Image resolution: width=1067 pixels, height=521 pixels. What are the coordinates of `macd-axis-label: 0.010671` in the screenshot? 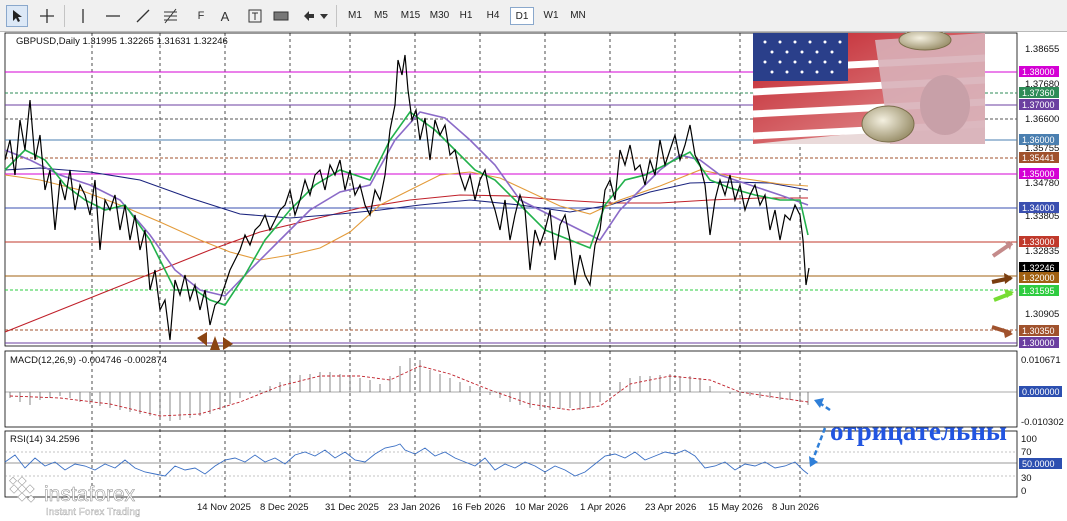 It's located at (1041, 360).